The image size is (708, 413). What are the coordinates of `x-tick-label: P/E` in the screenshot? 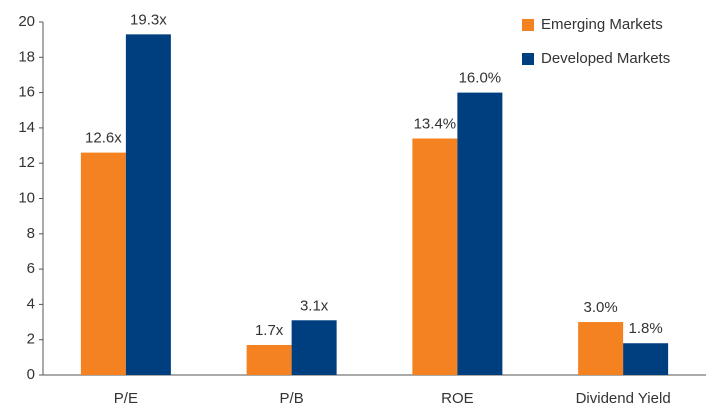 It's located at (126, 398).